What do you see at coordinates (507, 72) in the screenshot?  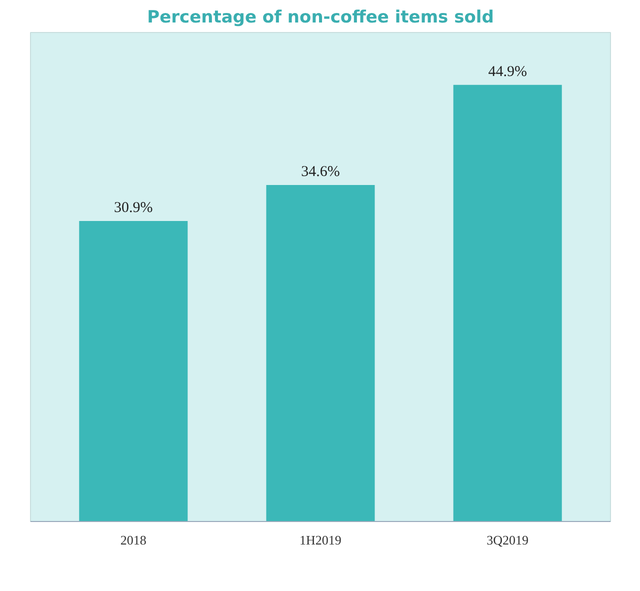 I see `data-label: 44.9%` at bounding box center [507, 72].